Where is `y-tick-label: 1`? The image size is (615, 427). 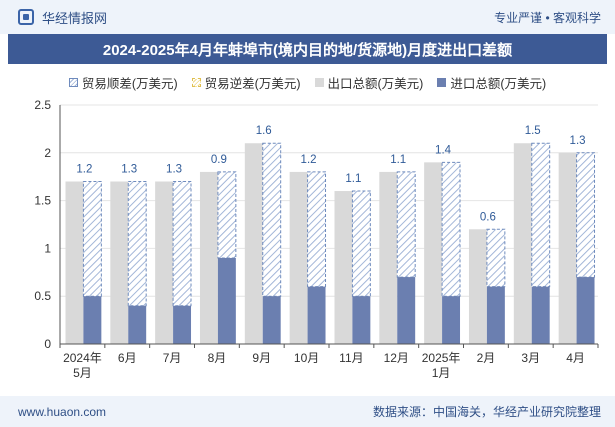 y-tick-label: 1 is located at coordinates (47, 248).